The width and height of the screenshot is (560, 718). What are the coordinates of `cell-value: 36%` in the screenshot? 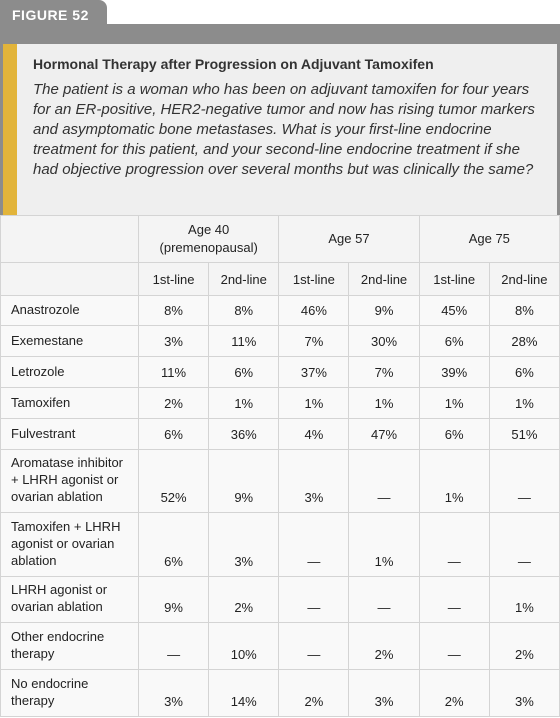 It's located at (244, 434).